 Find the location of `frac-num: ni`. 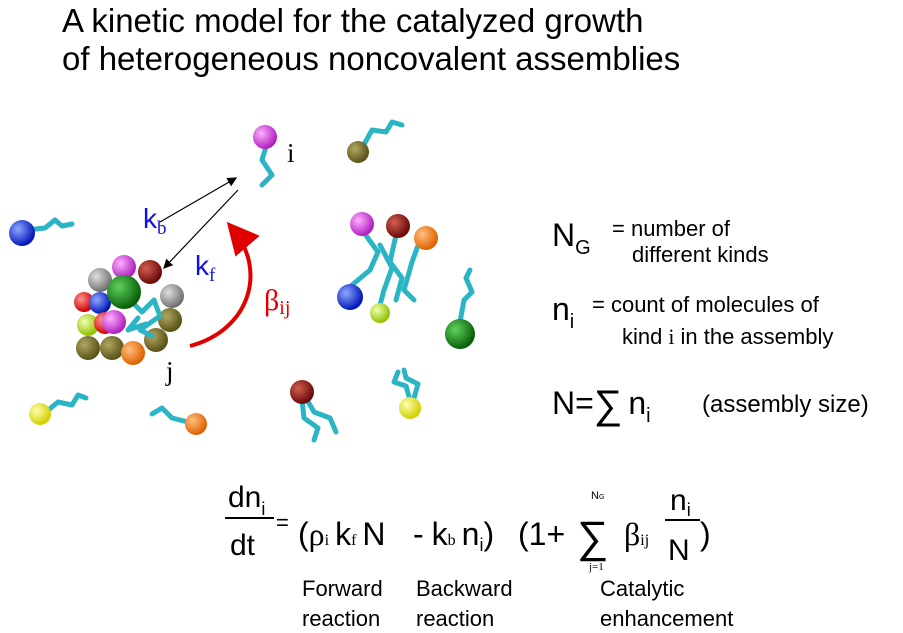

frac-num: ni is located at coordinates (680, 502).